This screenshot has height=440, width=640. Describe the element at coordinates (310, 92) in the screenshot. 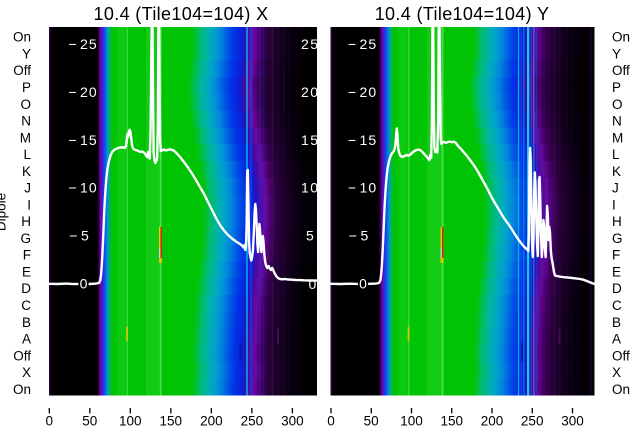

I see `svg-text: 20` at that location.